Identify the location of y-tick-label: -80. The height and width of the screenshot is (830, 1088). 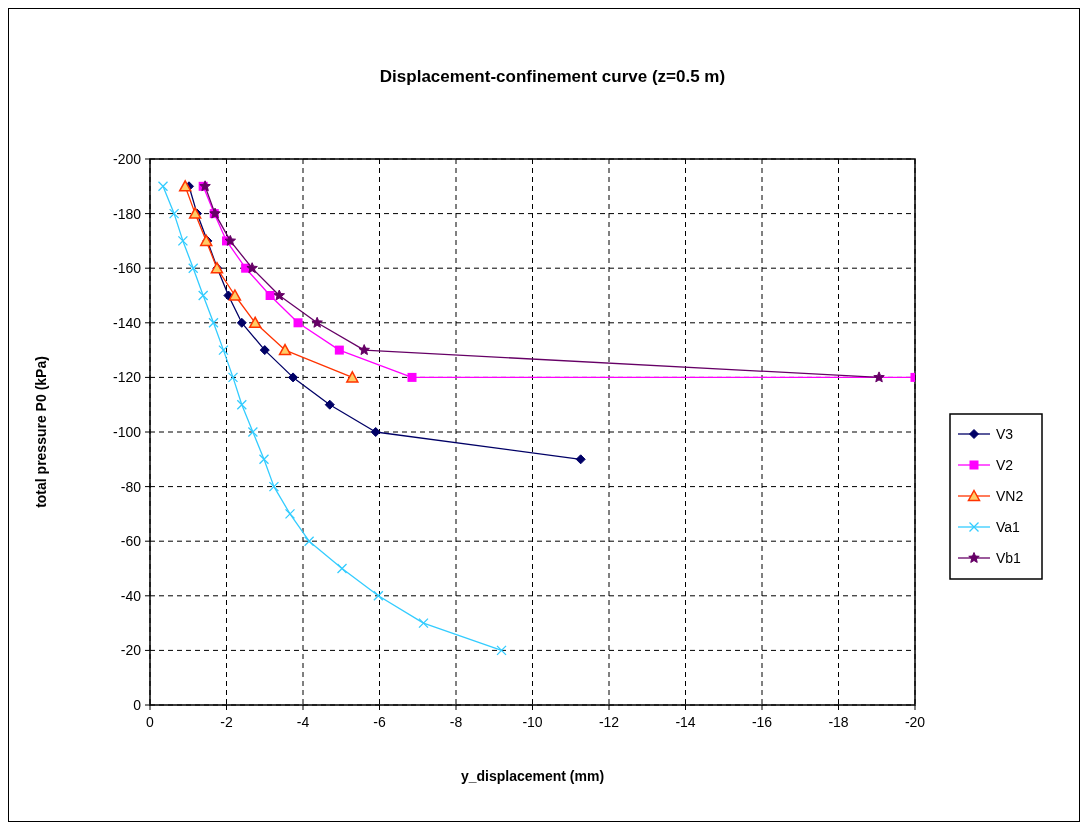
(131, 486).